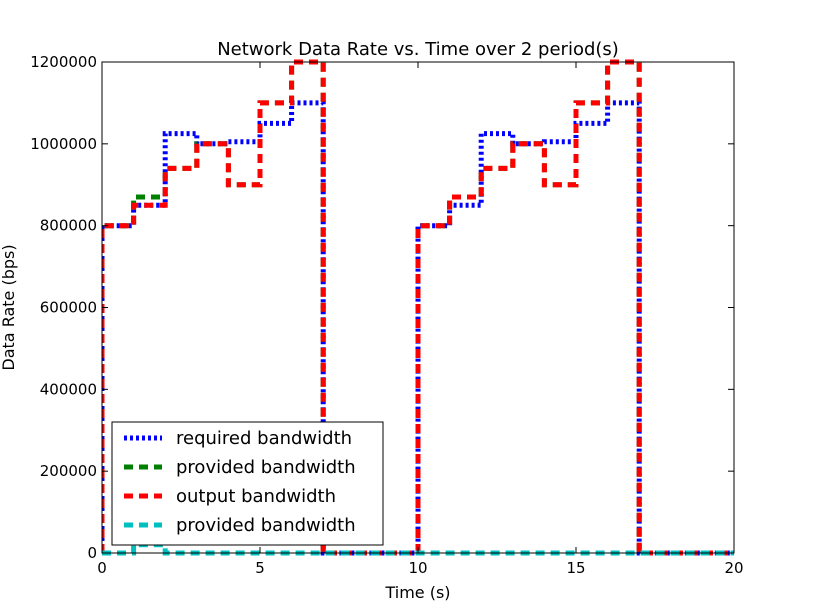  Describe the element at coordinates (264, 438) in the screenshot. I see `legend-label: required bandwidth` at that location.